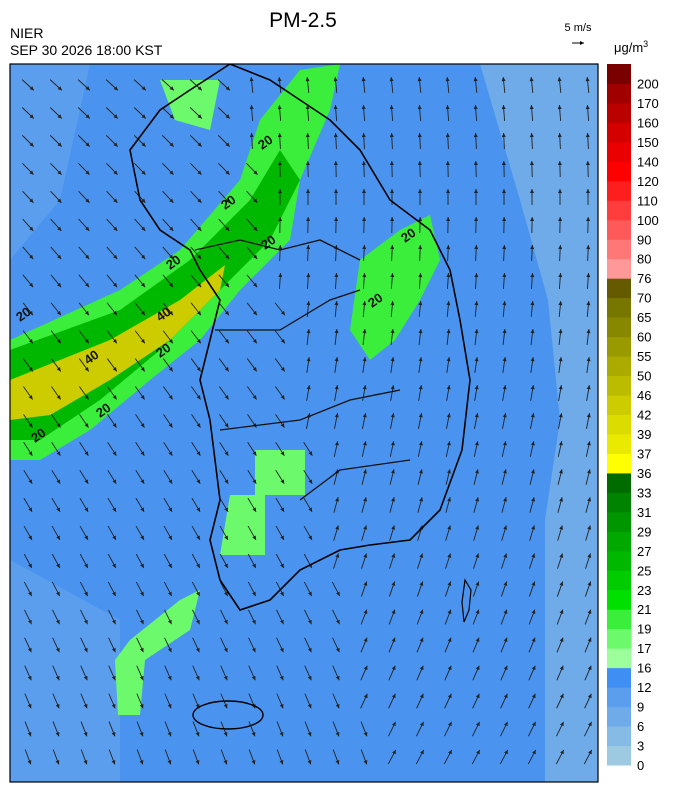  What do you see at coordinates (644, 570) in the screenshot?
I see `colorbar-label: 25` at bounding box center [644, 570].